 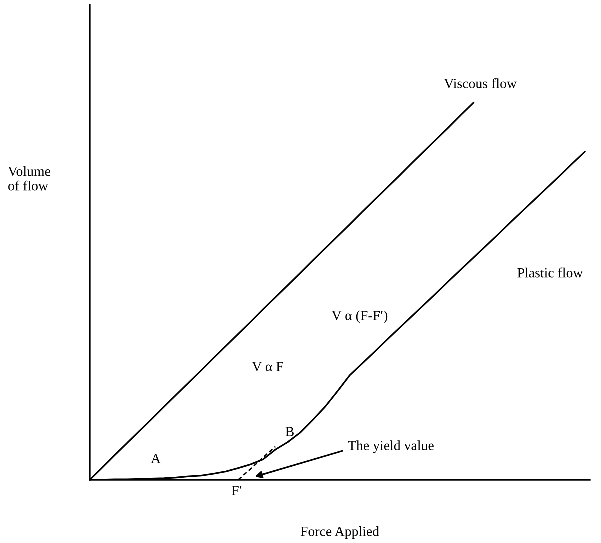 What do you see at coordinates (340, 533) in the screenshot?
I see `x-axis-title: Force Applied` at bounding box center [340, 533].